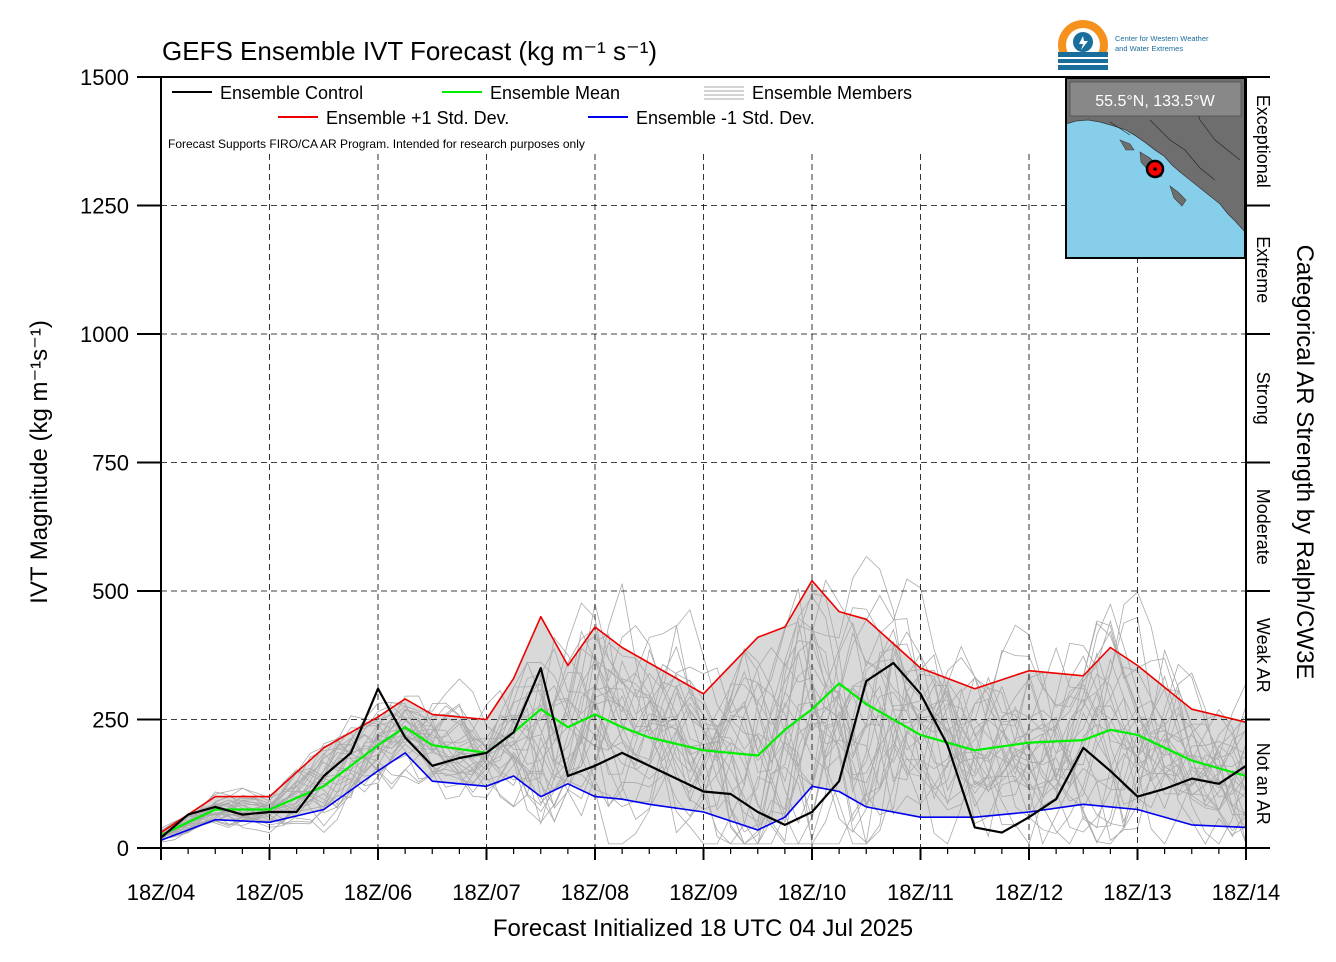 The width and height of the screenshot is (1336, 962). I want to click on inset-land, so click(1155, 155).